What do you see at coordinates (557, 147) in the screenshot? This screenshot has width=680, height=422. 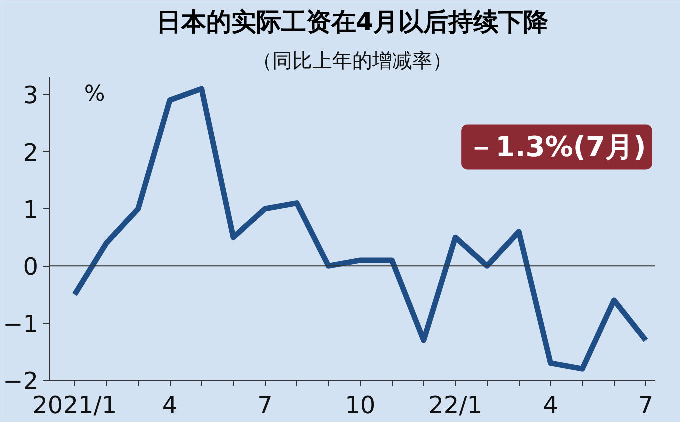 I see `annotation: －1.3%(7月)` at bounding box center [557, 147].